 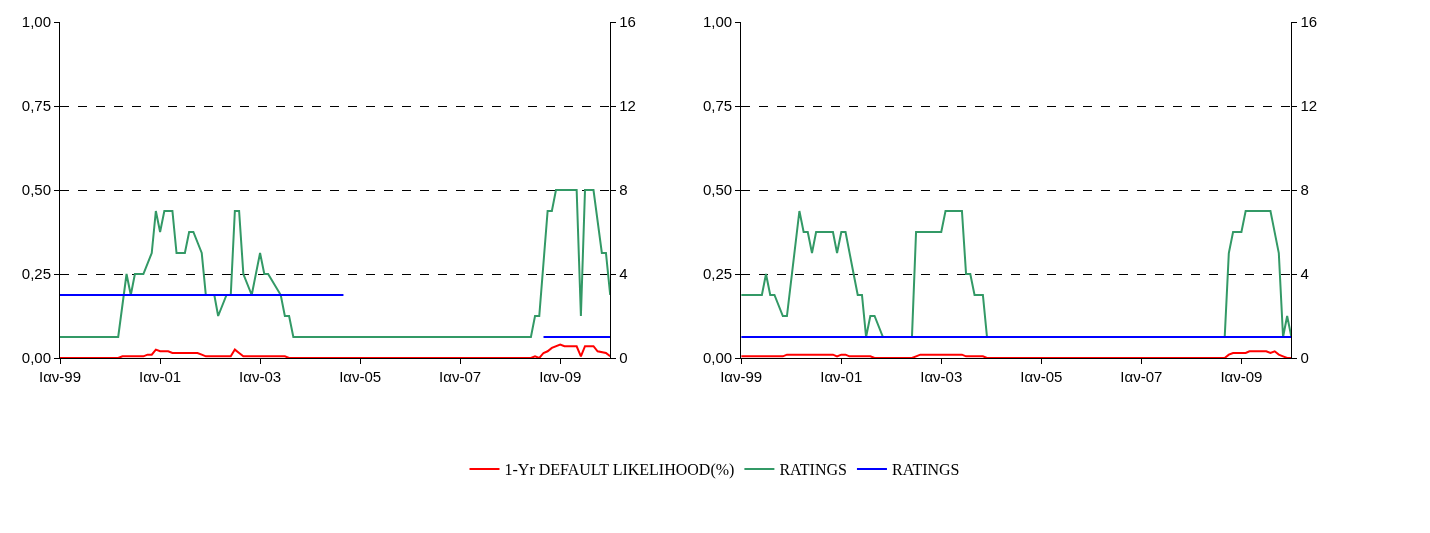 I want to click on legend-label: 1-Yr DEFAULT LIKELIHOOD(%), so click(x=619, y=470).